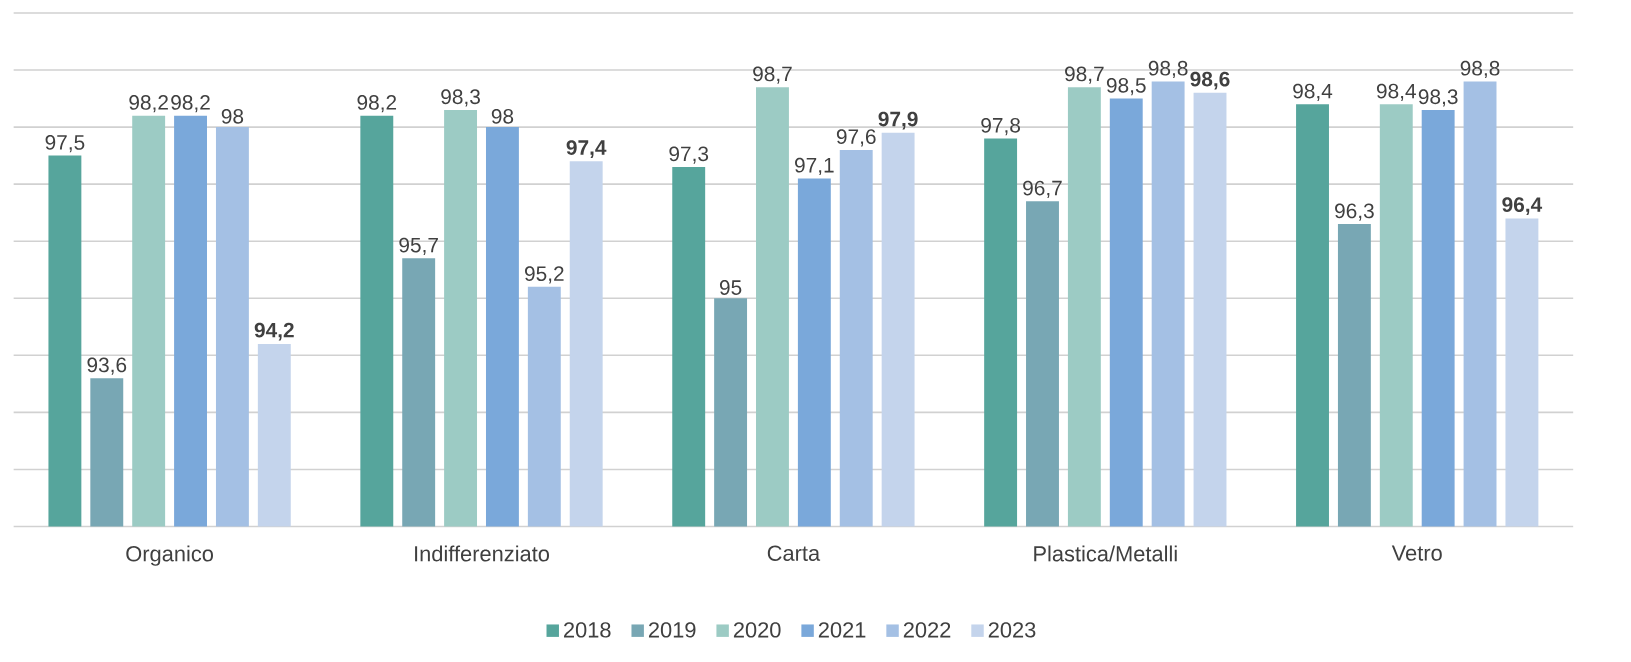 This screenshot has height=662, width=1631. I want to click on legend-label: 2023, so click(1012, 630).